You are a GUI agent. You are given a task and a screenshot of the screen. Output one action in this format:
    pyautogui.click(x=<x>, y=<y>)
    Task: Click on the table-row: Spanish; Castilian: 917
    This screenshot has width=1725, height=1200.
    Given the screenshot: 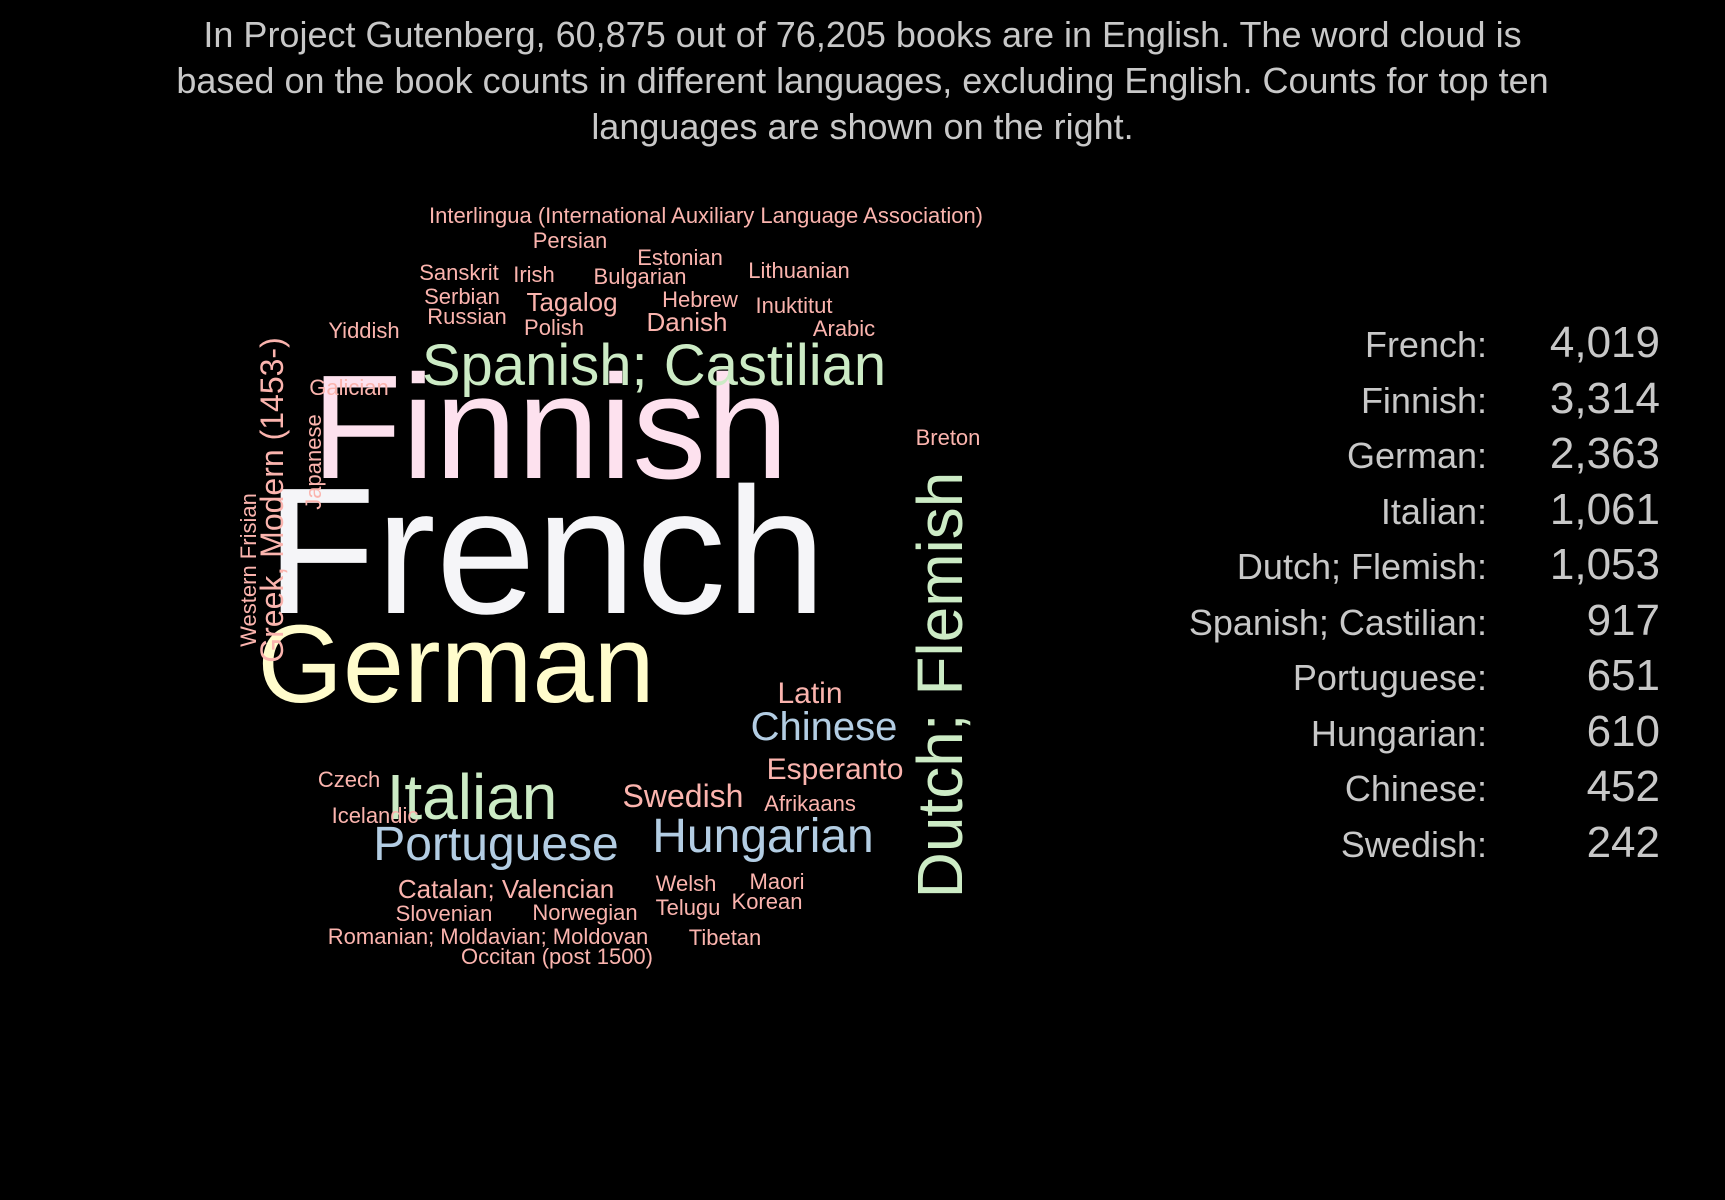 What is the action you would take?
    pyautogui.click(x=1377, y=621)
    